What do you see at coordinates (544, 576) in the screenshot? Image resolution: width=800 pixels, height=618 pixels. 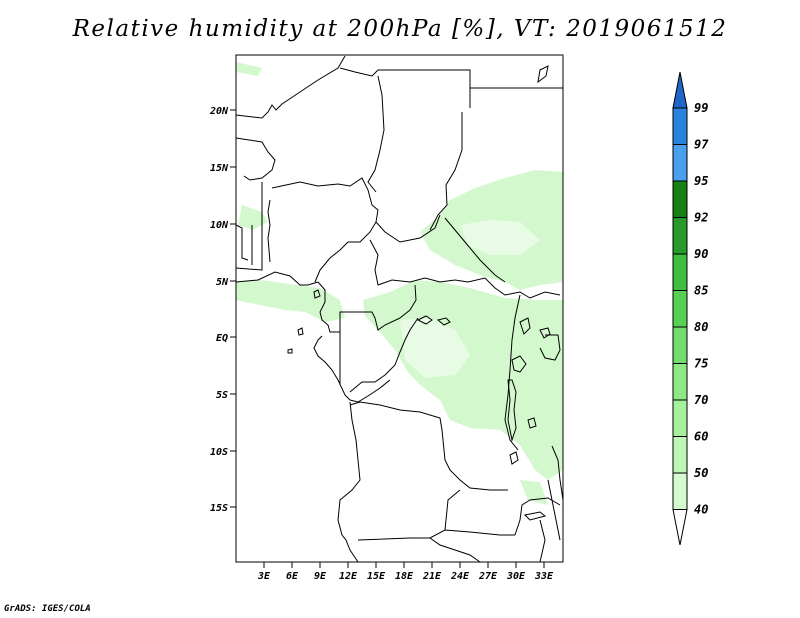 I see `lon-label-33e: 33E` at bounding box center [544, 576].